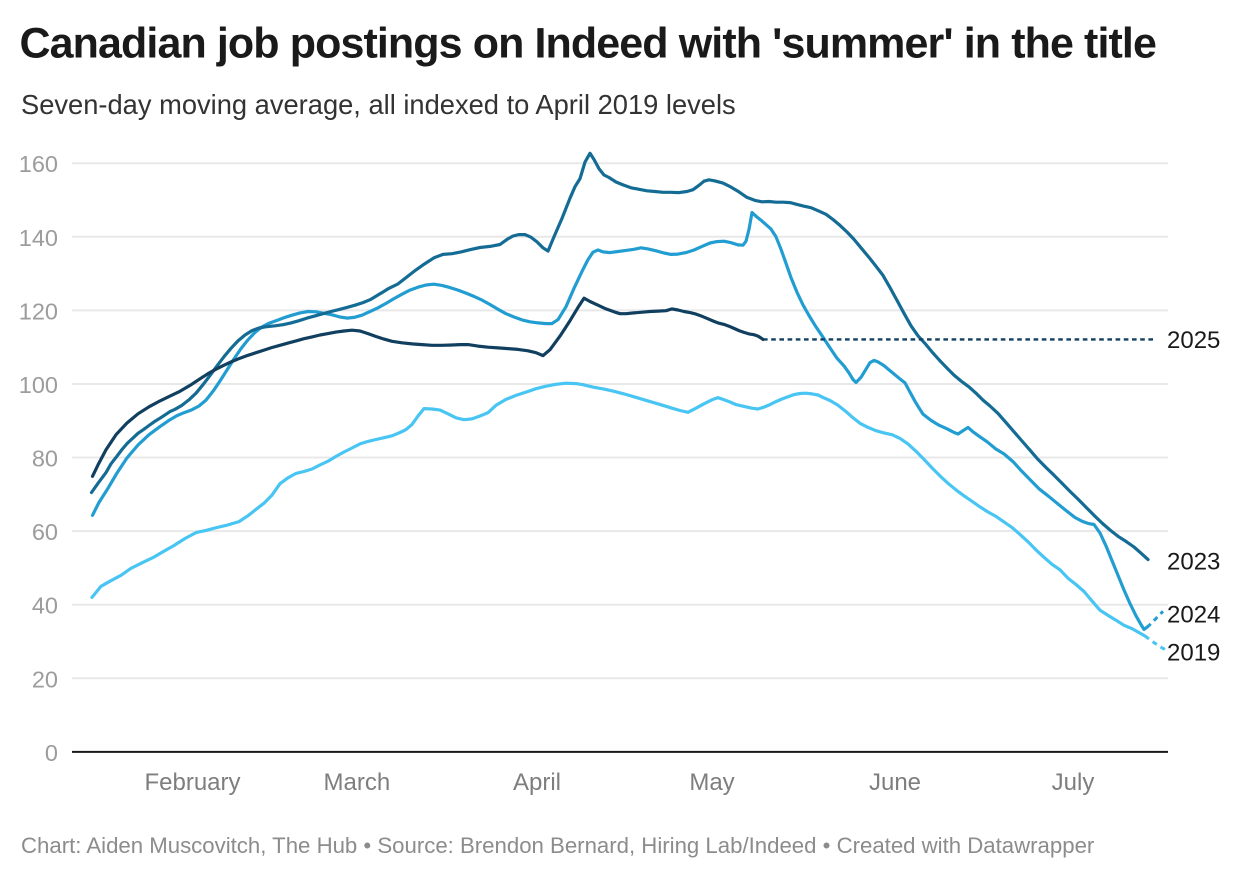 The image size is (1240, 882). What do you see at coordinates (895, 782) in the screenshot?
I see `svg-text: June` at bounding box center [895, 782].